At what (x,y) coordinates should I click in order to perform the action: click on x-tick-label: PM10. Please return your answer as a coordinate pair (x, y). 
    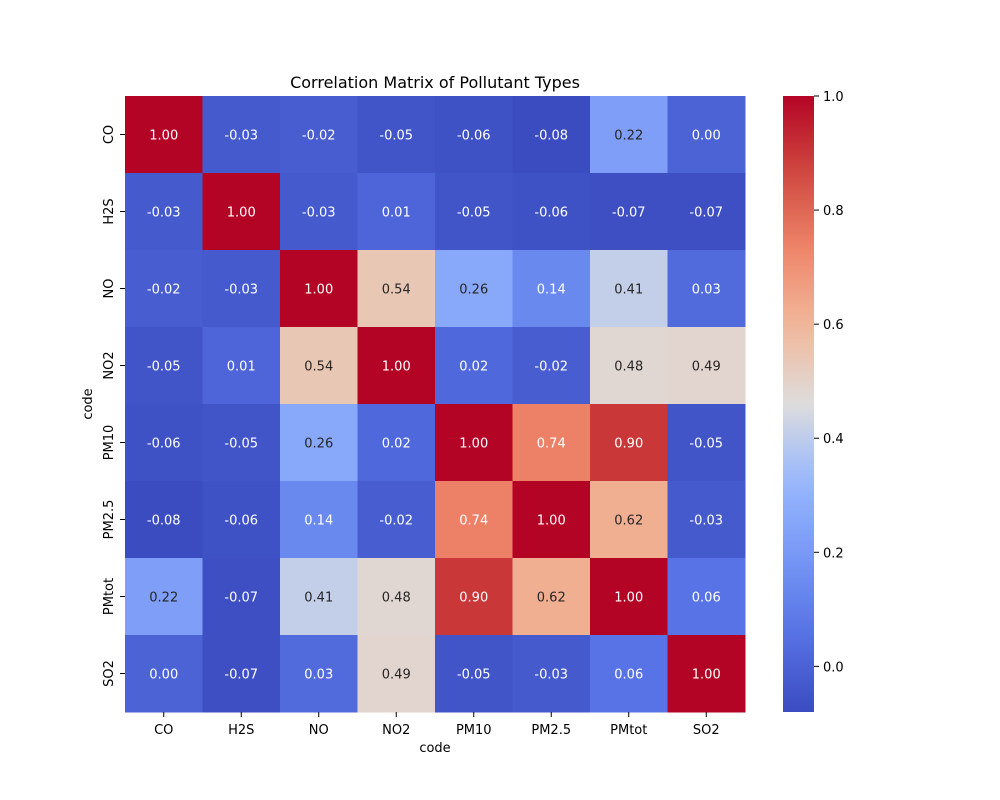
    Looking at the image, I should click on (474, 730).